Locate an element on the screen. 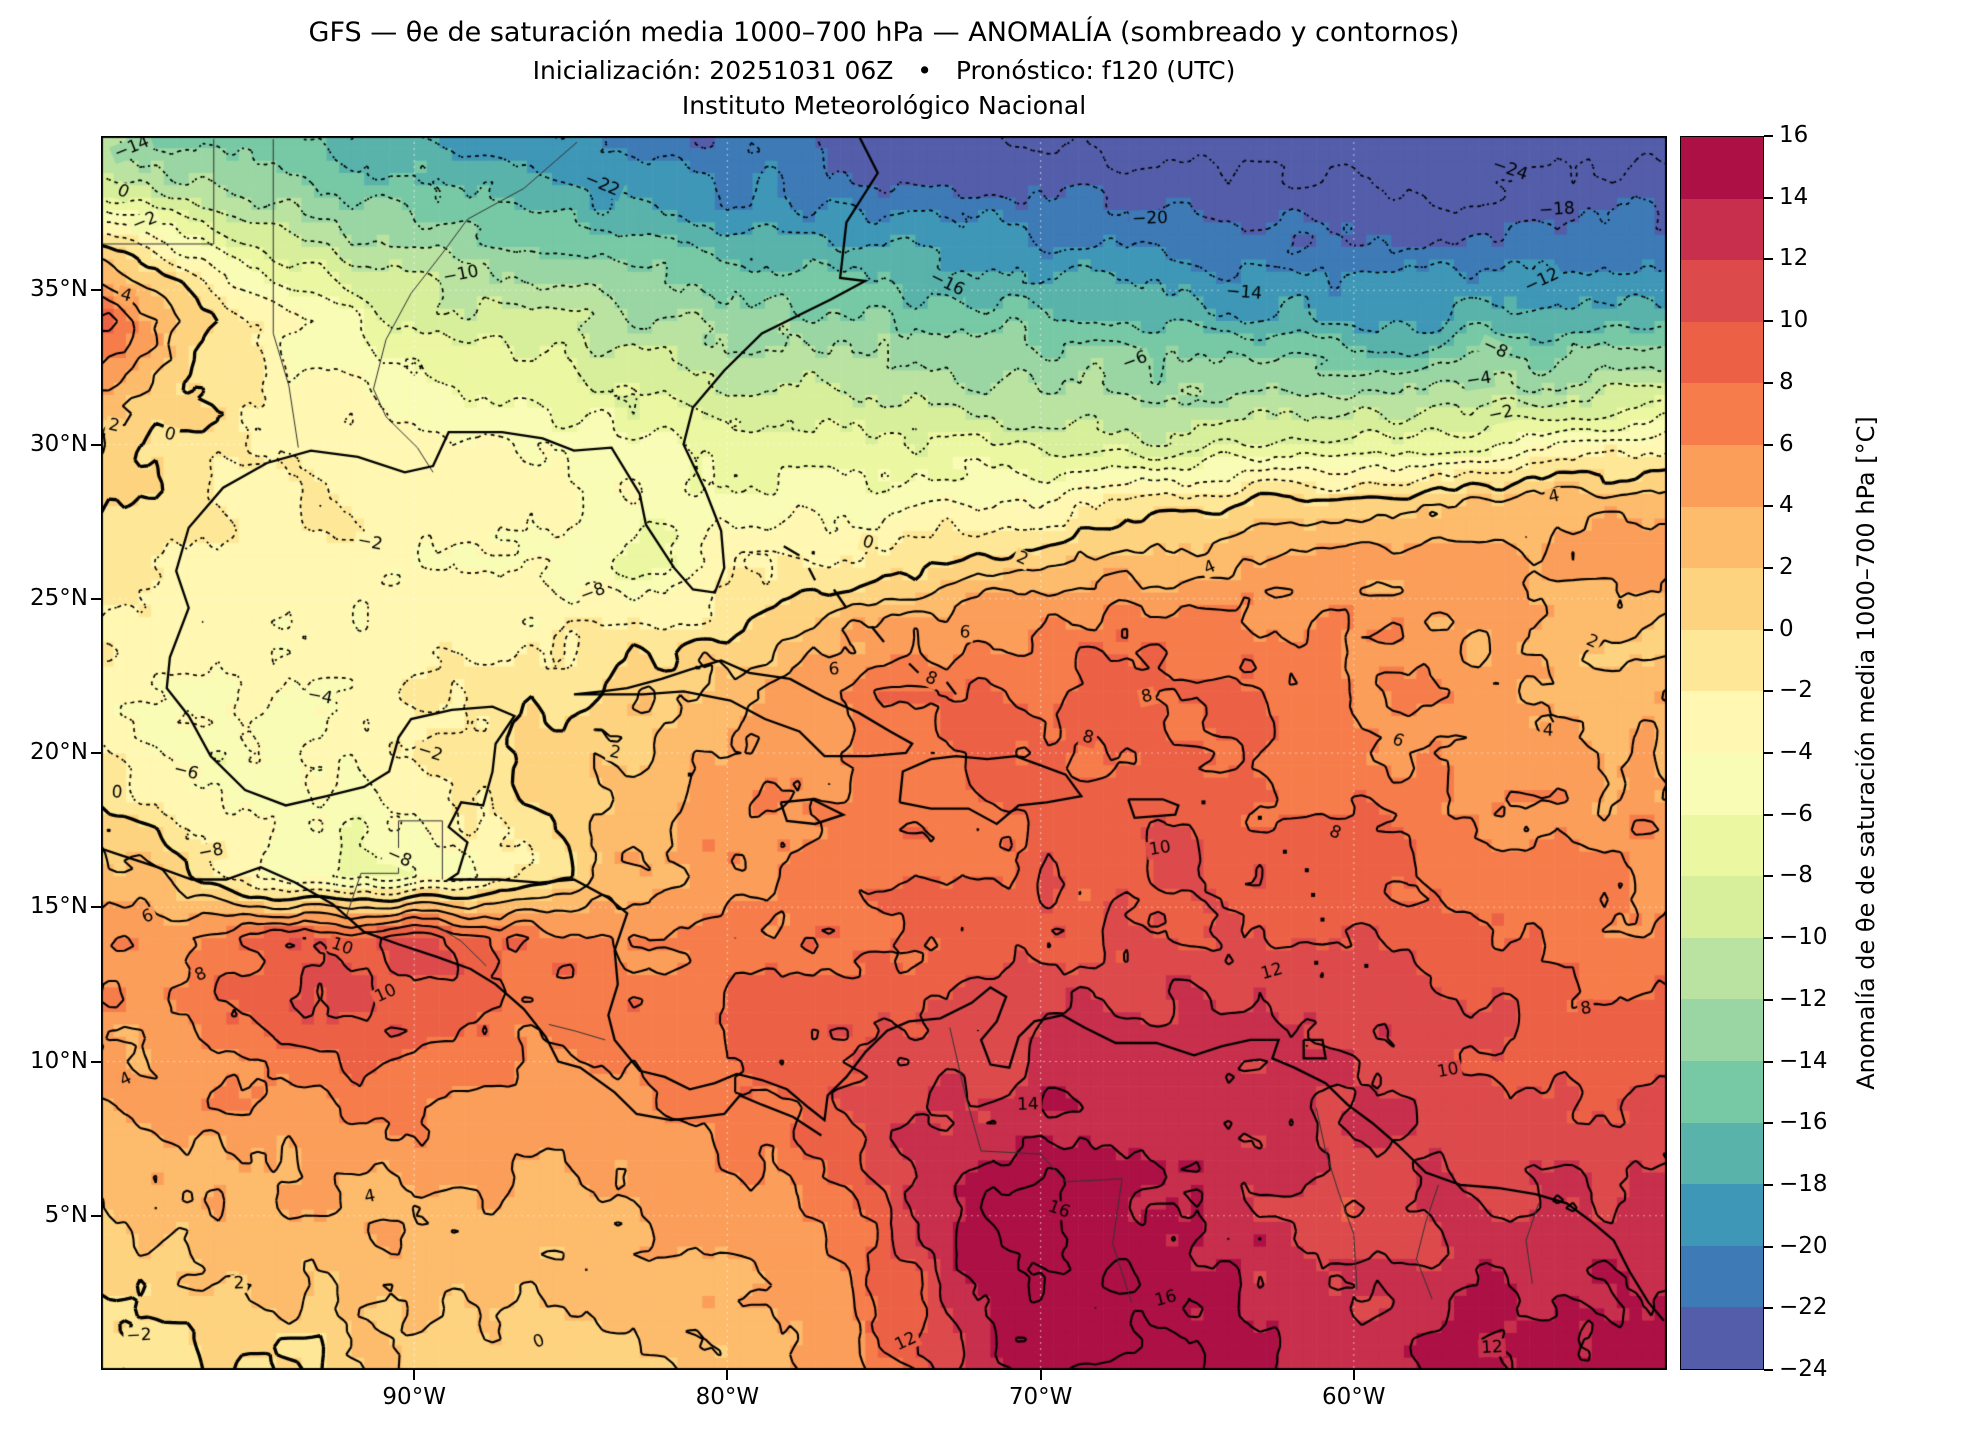 This screenshot has width=1980, height=1440. colorbar-tick-label: −8 is located at coordinates (1796, 875).